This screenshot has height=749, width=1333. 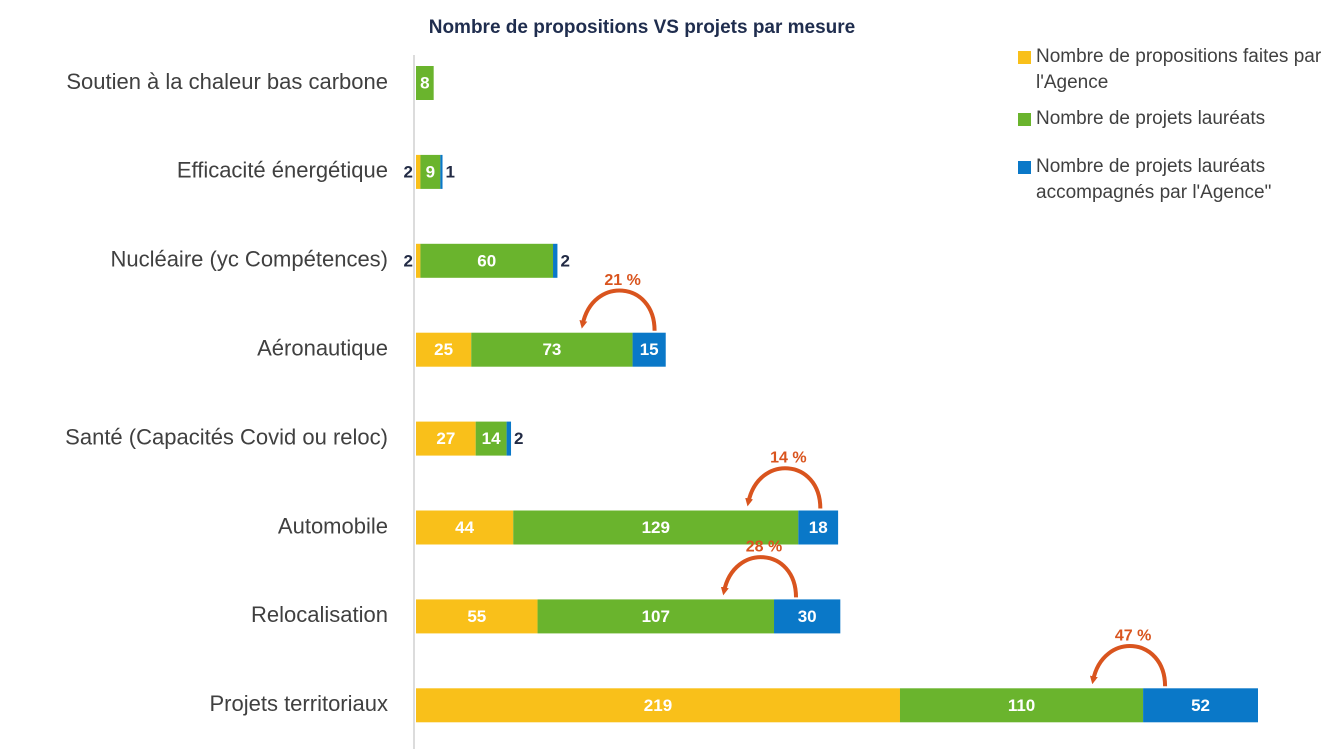 I want to click on annotation: 47 %, so click(x=1133, y=636).